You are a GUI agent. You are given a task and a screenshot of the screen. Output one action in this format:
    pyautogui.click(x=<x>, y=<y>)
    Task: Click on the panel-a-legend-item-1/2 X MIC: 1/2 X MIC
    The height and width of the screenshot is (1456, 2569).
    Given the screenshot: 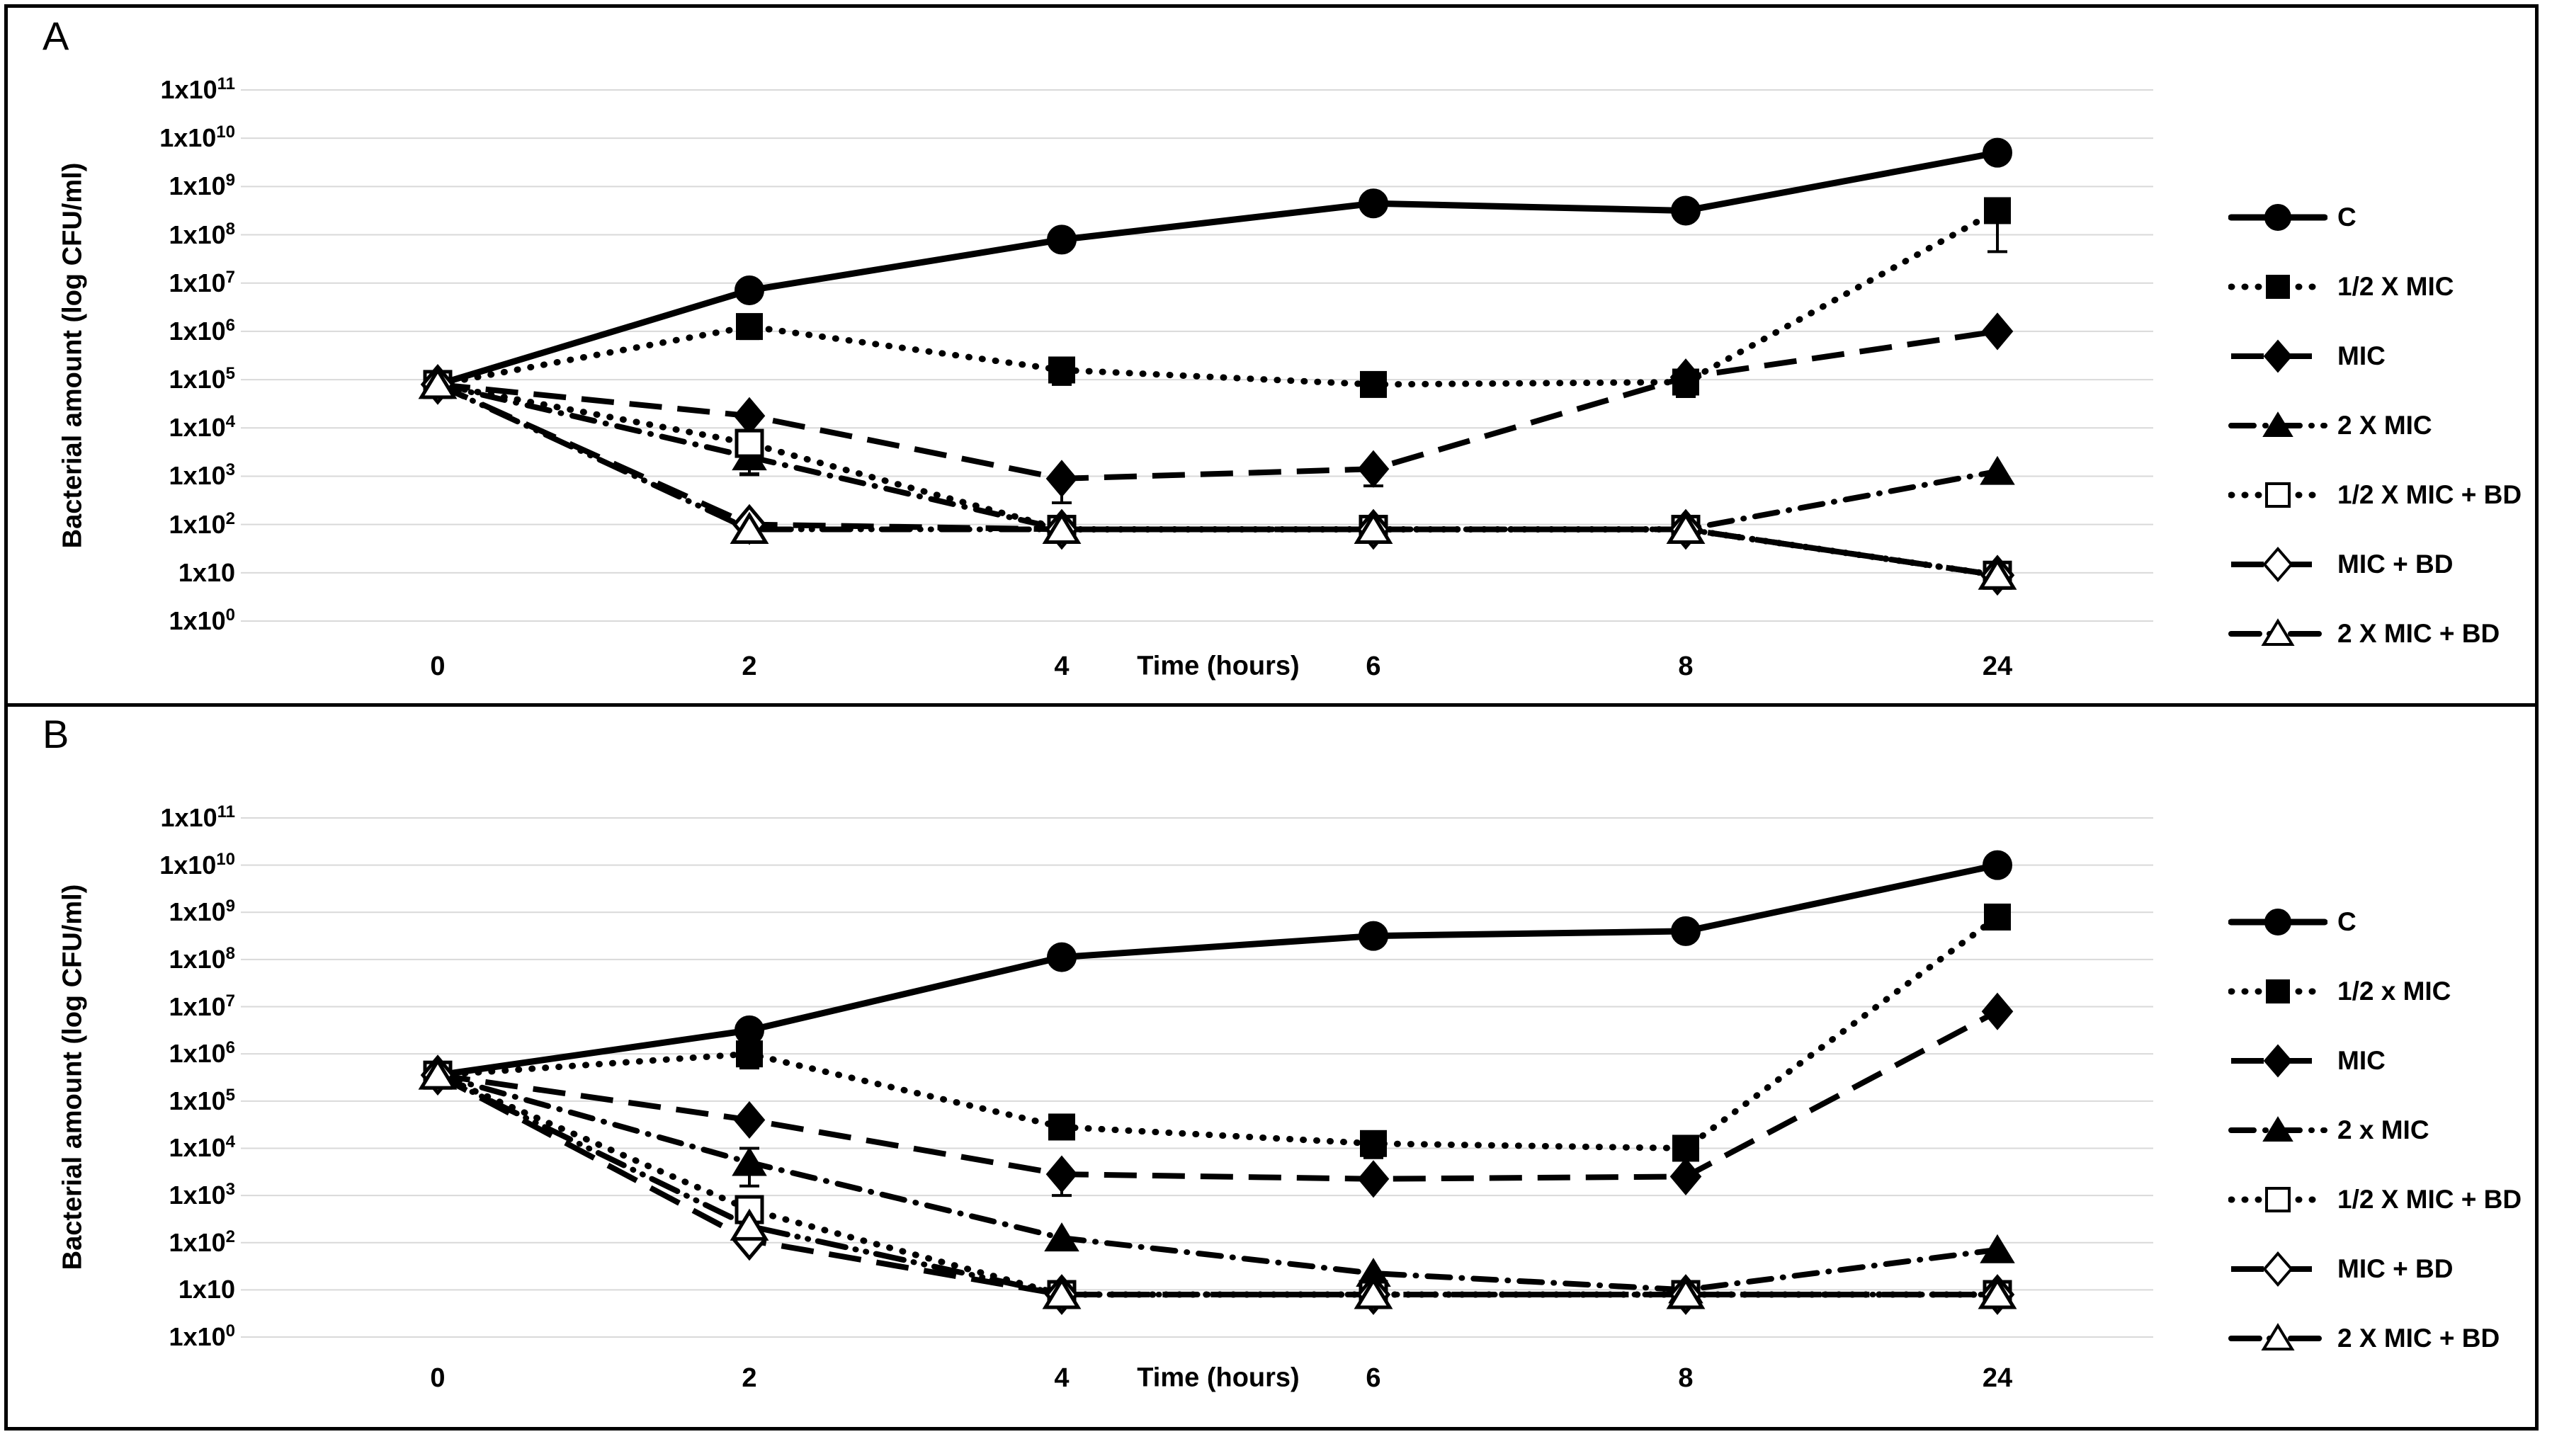 What is the action you would take?
    pyautogui.click(x=2341, y=287)
    